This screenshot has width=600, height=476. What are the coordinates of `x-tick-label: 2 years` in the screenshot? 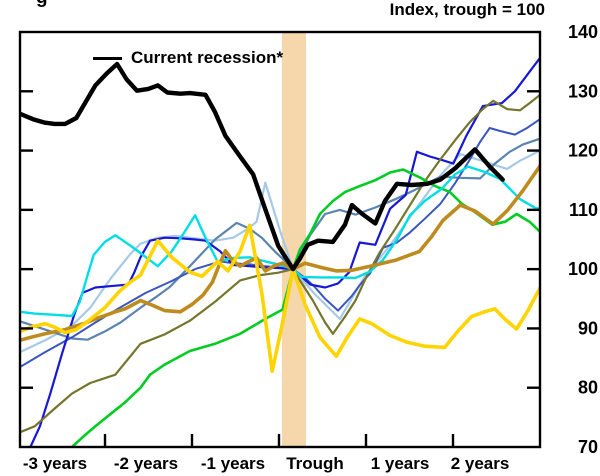 It's located at (480, 463).